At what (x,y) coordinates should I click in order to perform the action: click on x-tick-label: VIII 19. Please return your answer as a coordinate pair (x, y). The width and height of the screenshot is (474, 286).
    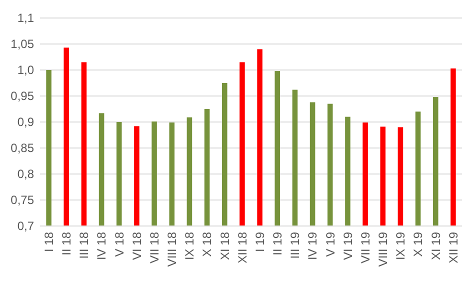
    Looking at the image, I should click on (383, 249).